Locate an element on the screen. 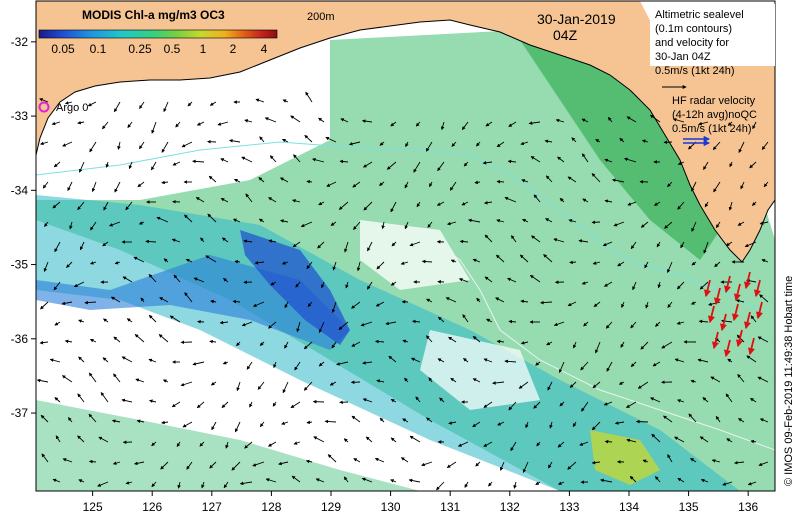 This screenshot has height=520, width=800. altimetry-legend-box is located at coordinates (712, 35).